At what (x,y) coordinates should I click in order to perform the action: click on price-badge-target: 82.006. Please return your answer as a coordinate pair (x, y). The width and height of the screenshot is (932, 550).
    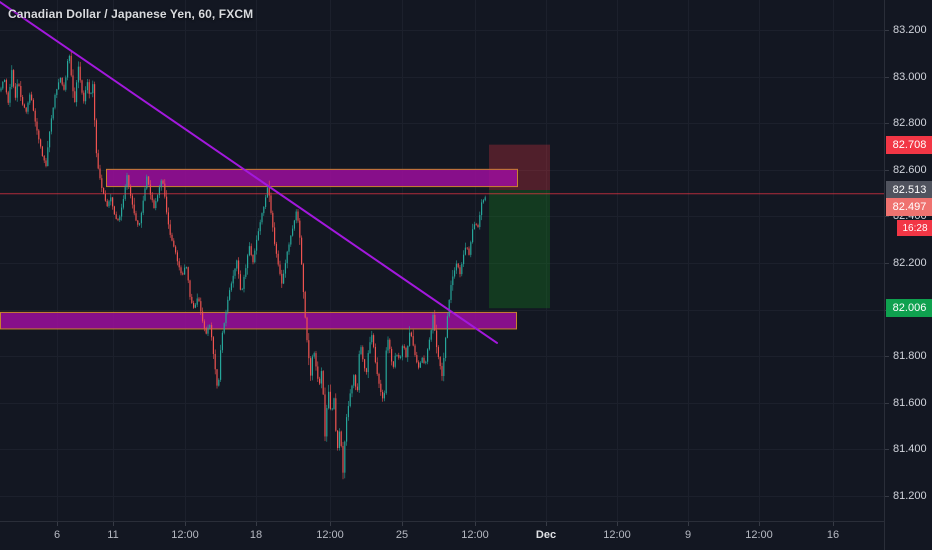
    Looking at the image, I should click on (909, 308).